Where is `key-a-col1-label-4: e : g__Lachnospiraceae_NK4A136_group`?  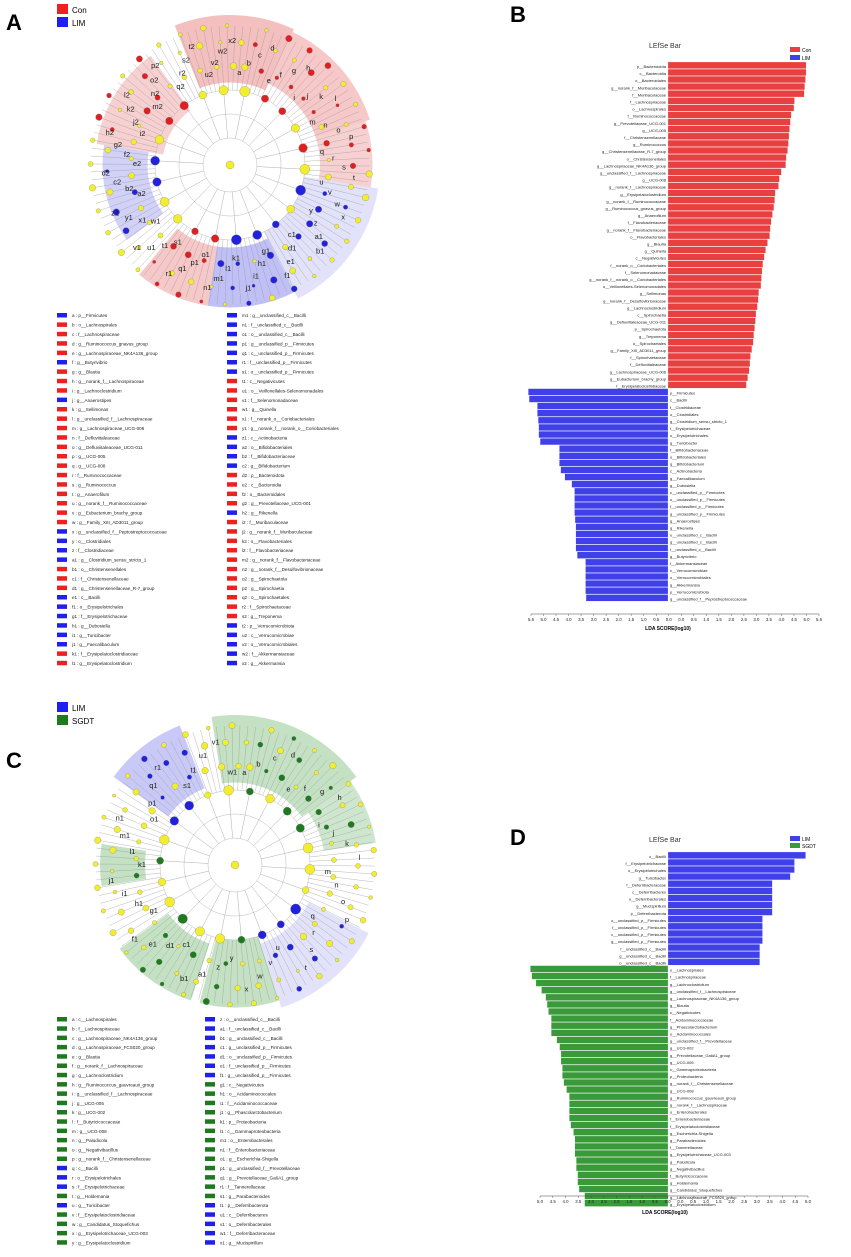
key-a-col1-label-4: e : g__Lachnospiraceae_NK4A136_group is located at coordinates (115, 353).